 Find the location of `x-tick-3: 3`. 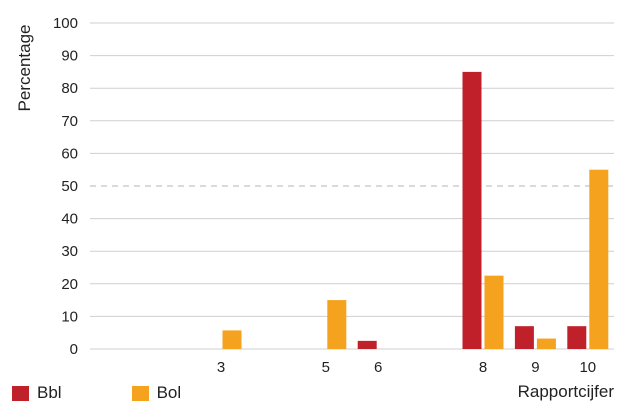

x-tick-3: 3 is located at coordinates (221, 367).